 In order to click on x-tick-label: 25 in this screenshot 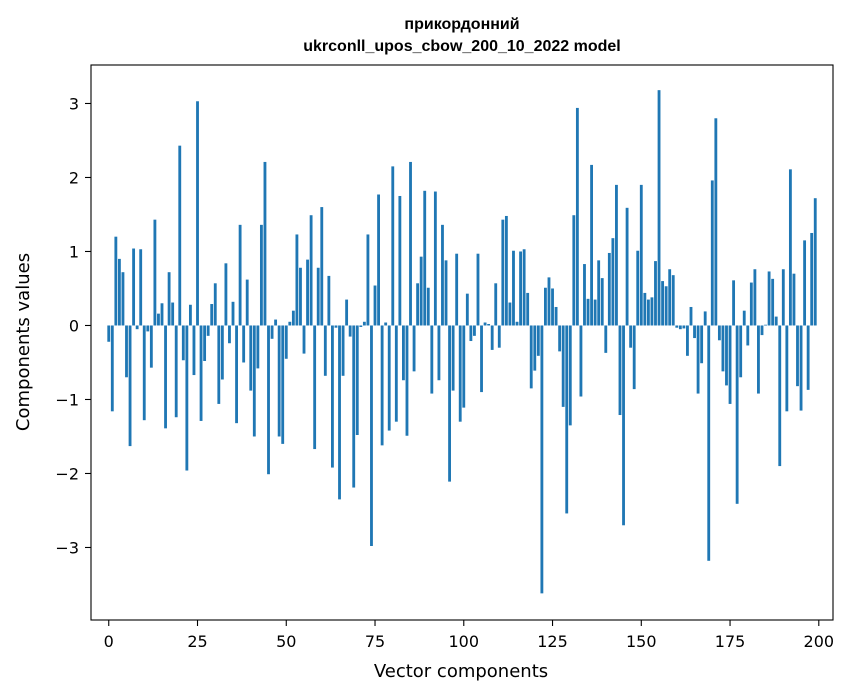, I will do `click(197, 641)`.